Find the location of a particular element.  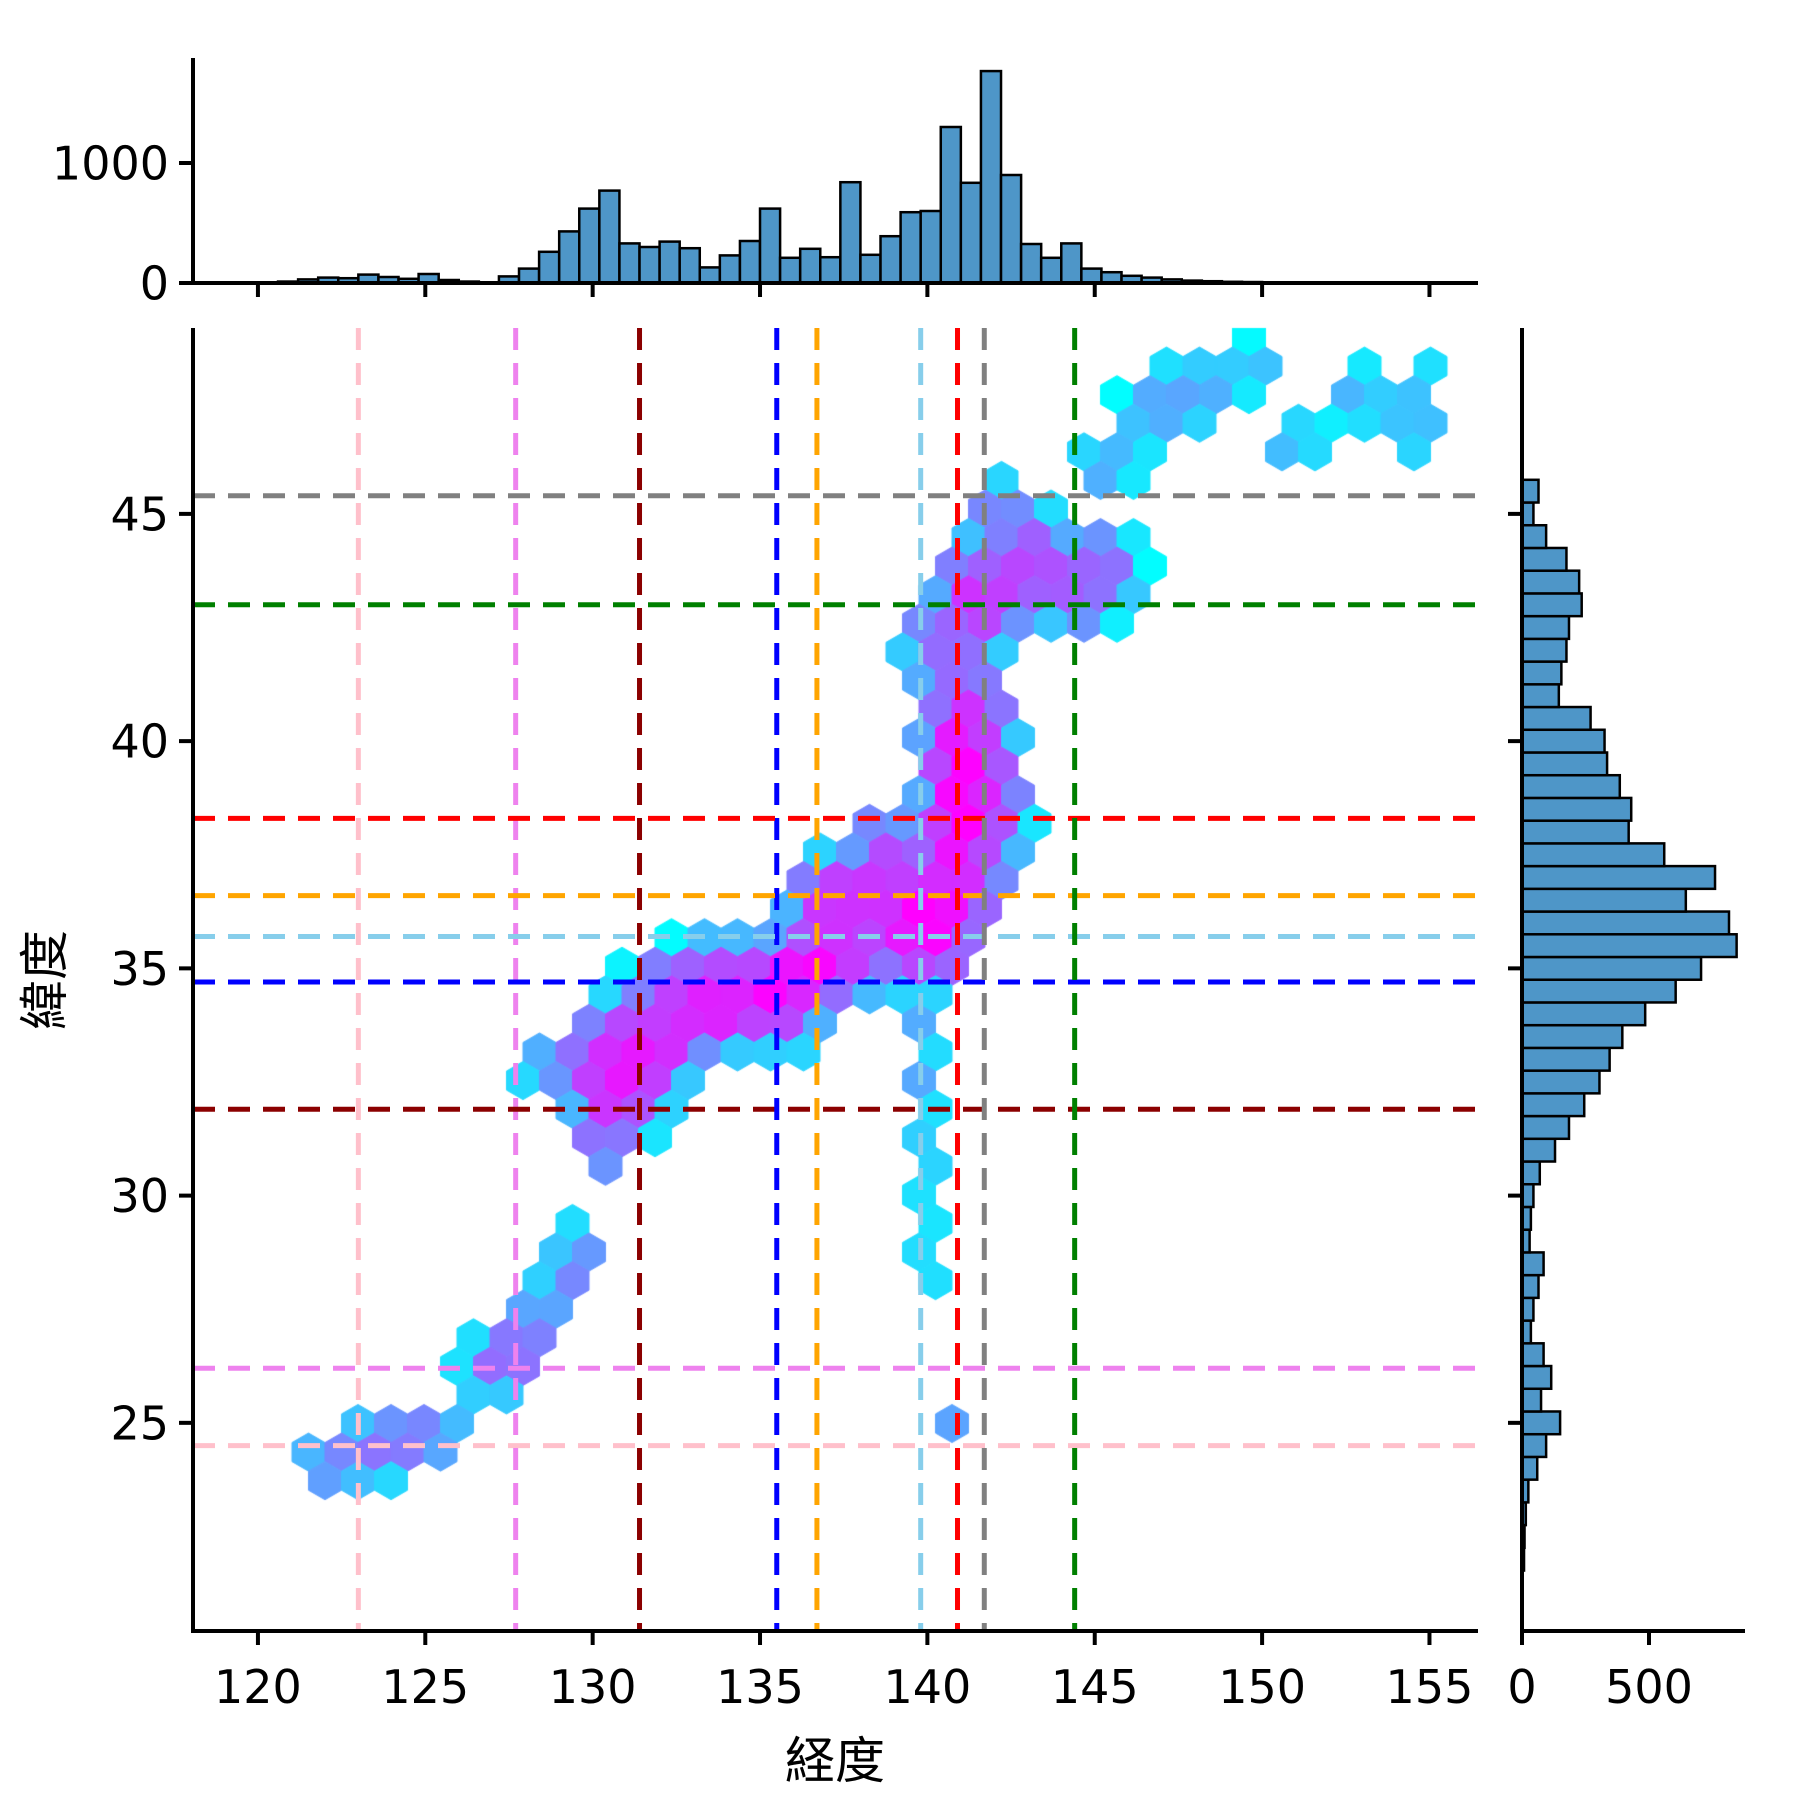

x-axis-label: 経度 is located at coordinates (835, 1761).